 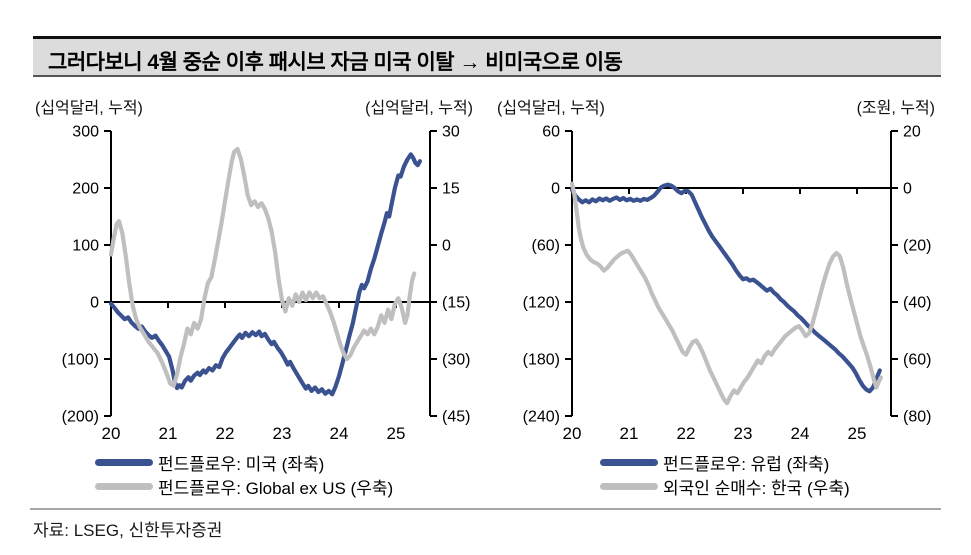 I want to click on y-axis-right: 30 15 0 (15) (30) (45), so click(x=449, y=275).